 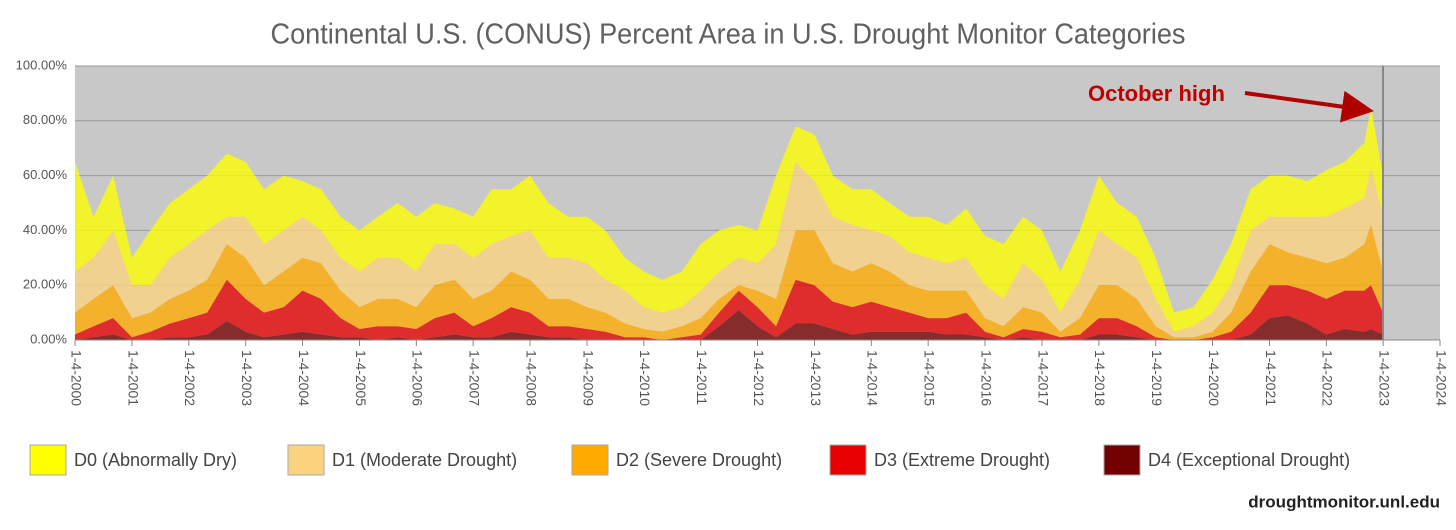 I want to click on x-tick-label: 1-4-2020, so click(x=1214, y=378).